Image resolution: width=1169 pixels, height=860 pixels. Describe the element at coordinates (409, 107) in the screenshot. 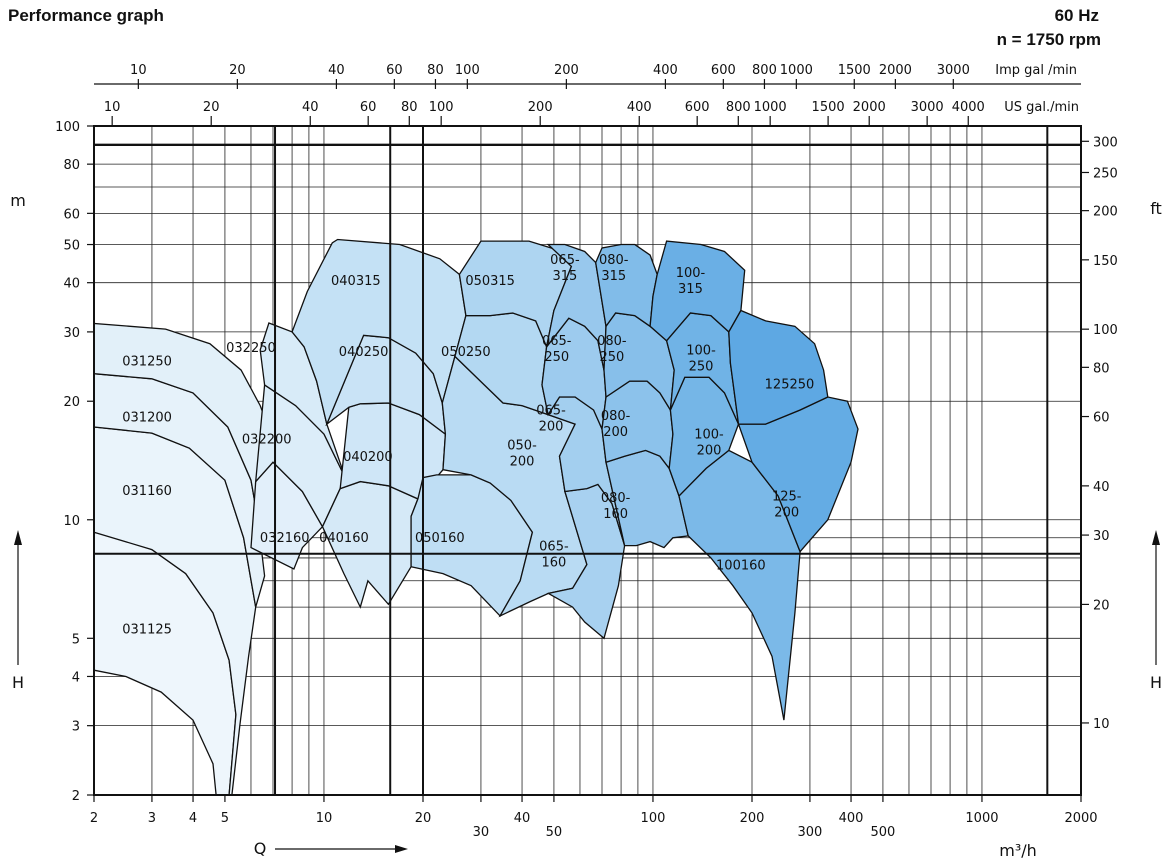

I see `us-tick-label: 80` at that location.